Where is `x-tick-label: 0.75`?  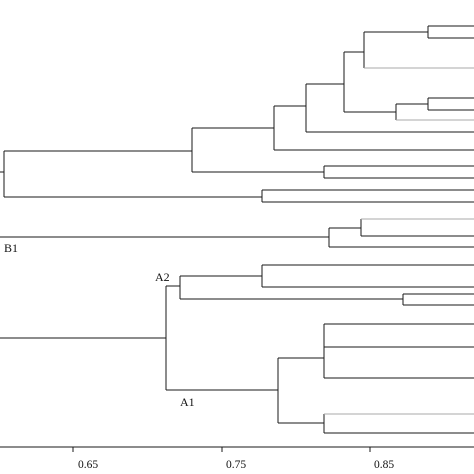 x-tick-label: 0.75 is located at coordinates (236, 465).